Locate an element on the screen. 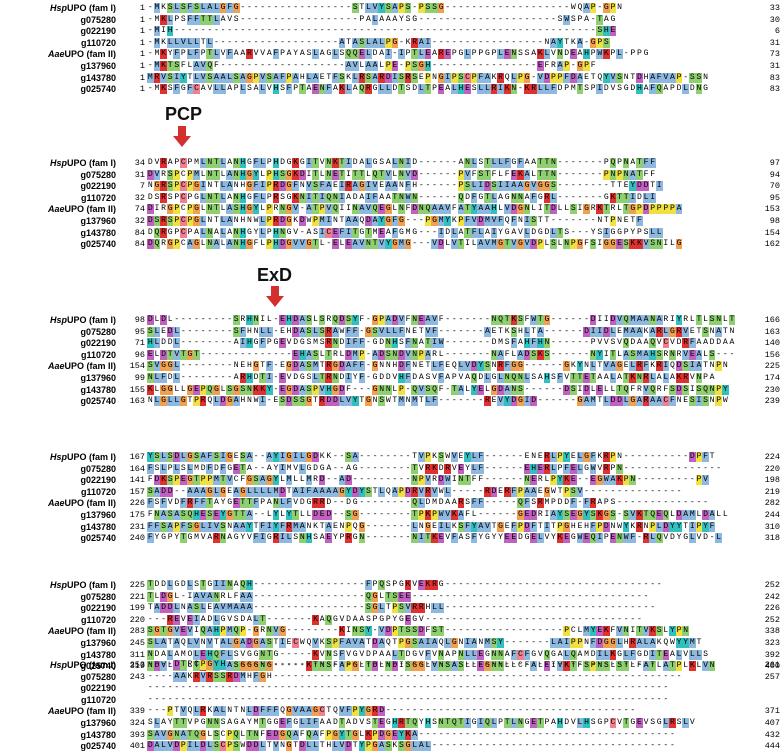 The image size is (784, 751). sequence-name: AaeUPO (fam II) is located at coordinates (81, 209).